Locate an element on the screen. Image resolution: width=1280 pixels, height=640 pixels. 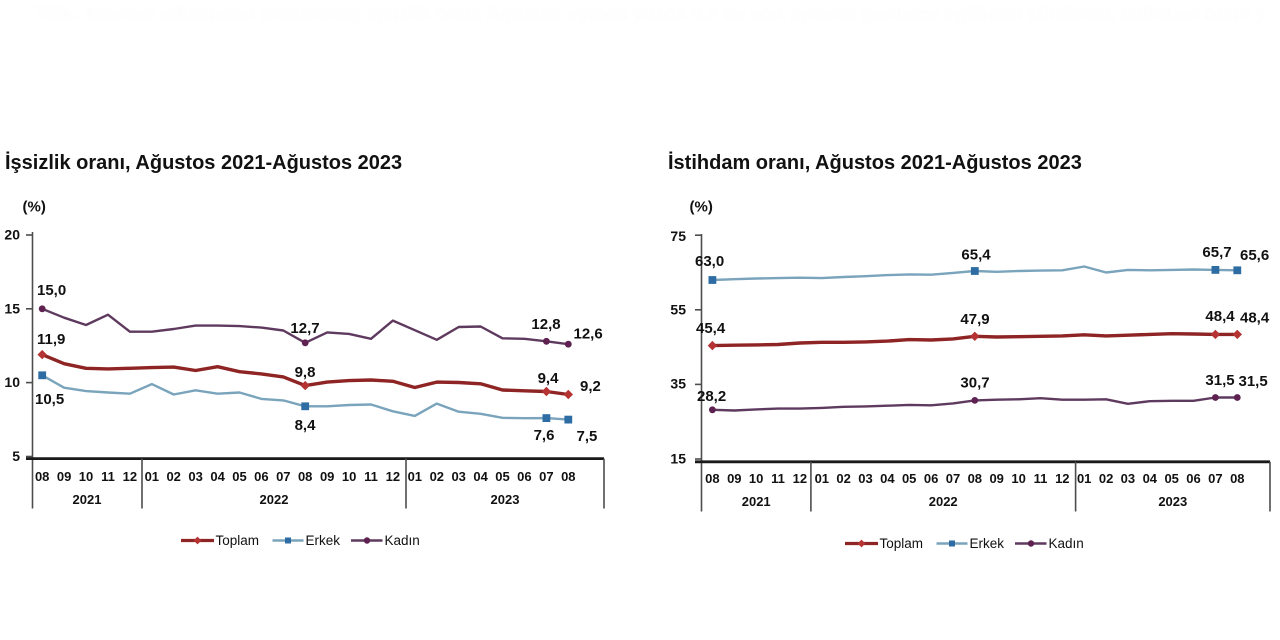
svg-text: 30,7 is located at coordinates (974, 383).